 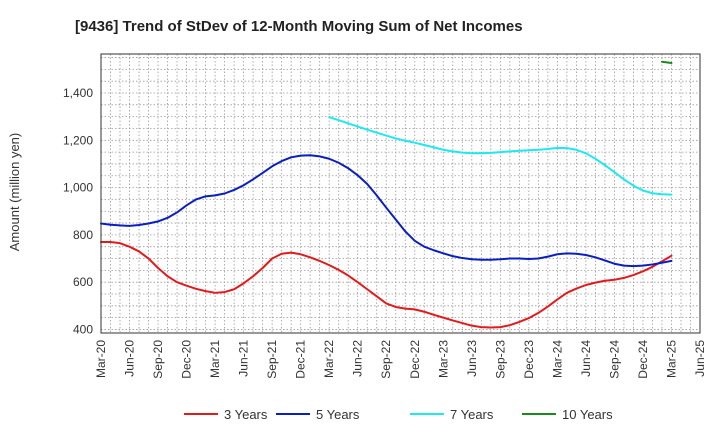 I want to click on y-tick-label: 1,000, so click(x=78, y=188).